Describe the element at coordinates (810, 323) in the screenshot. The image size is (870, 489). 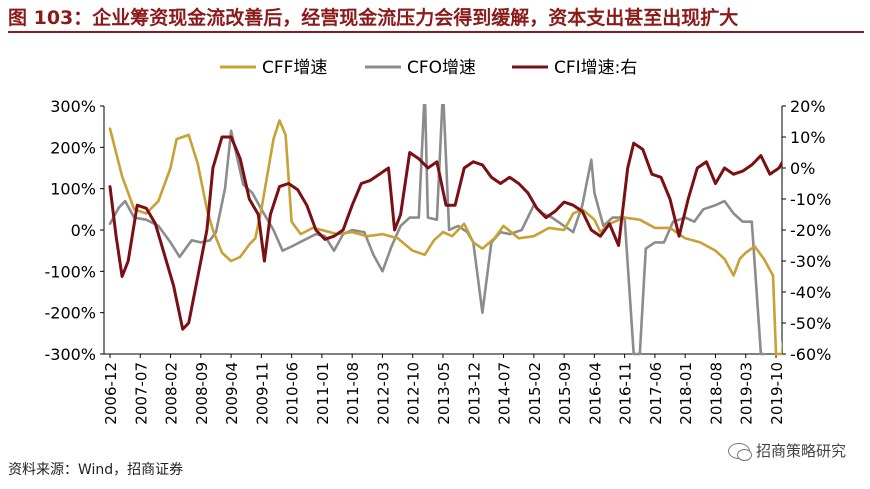
I see `y-right-tick-label: -50%` at that location.